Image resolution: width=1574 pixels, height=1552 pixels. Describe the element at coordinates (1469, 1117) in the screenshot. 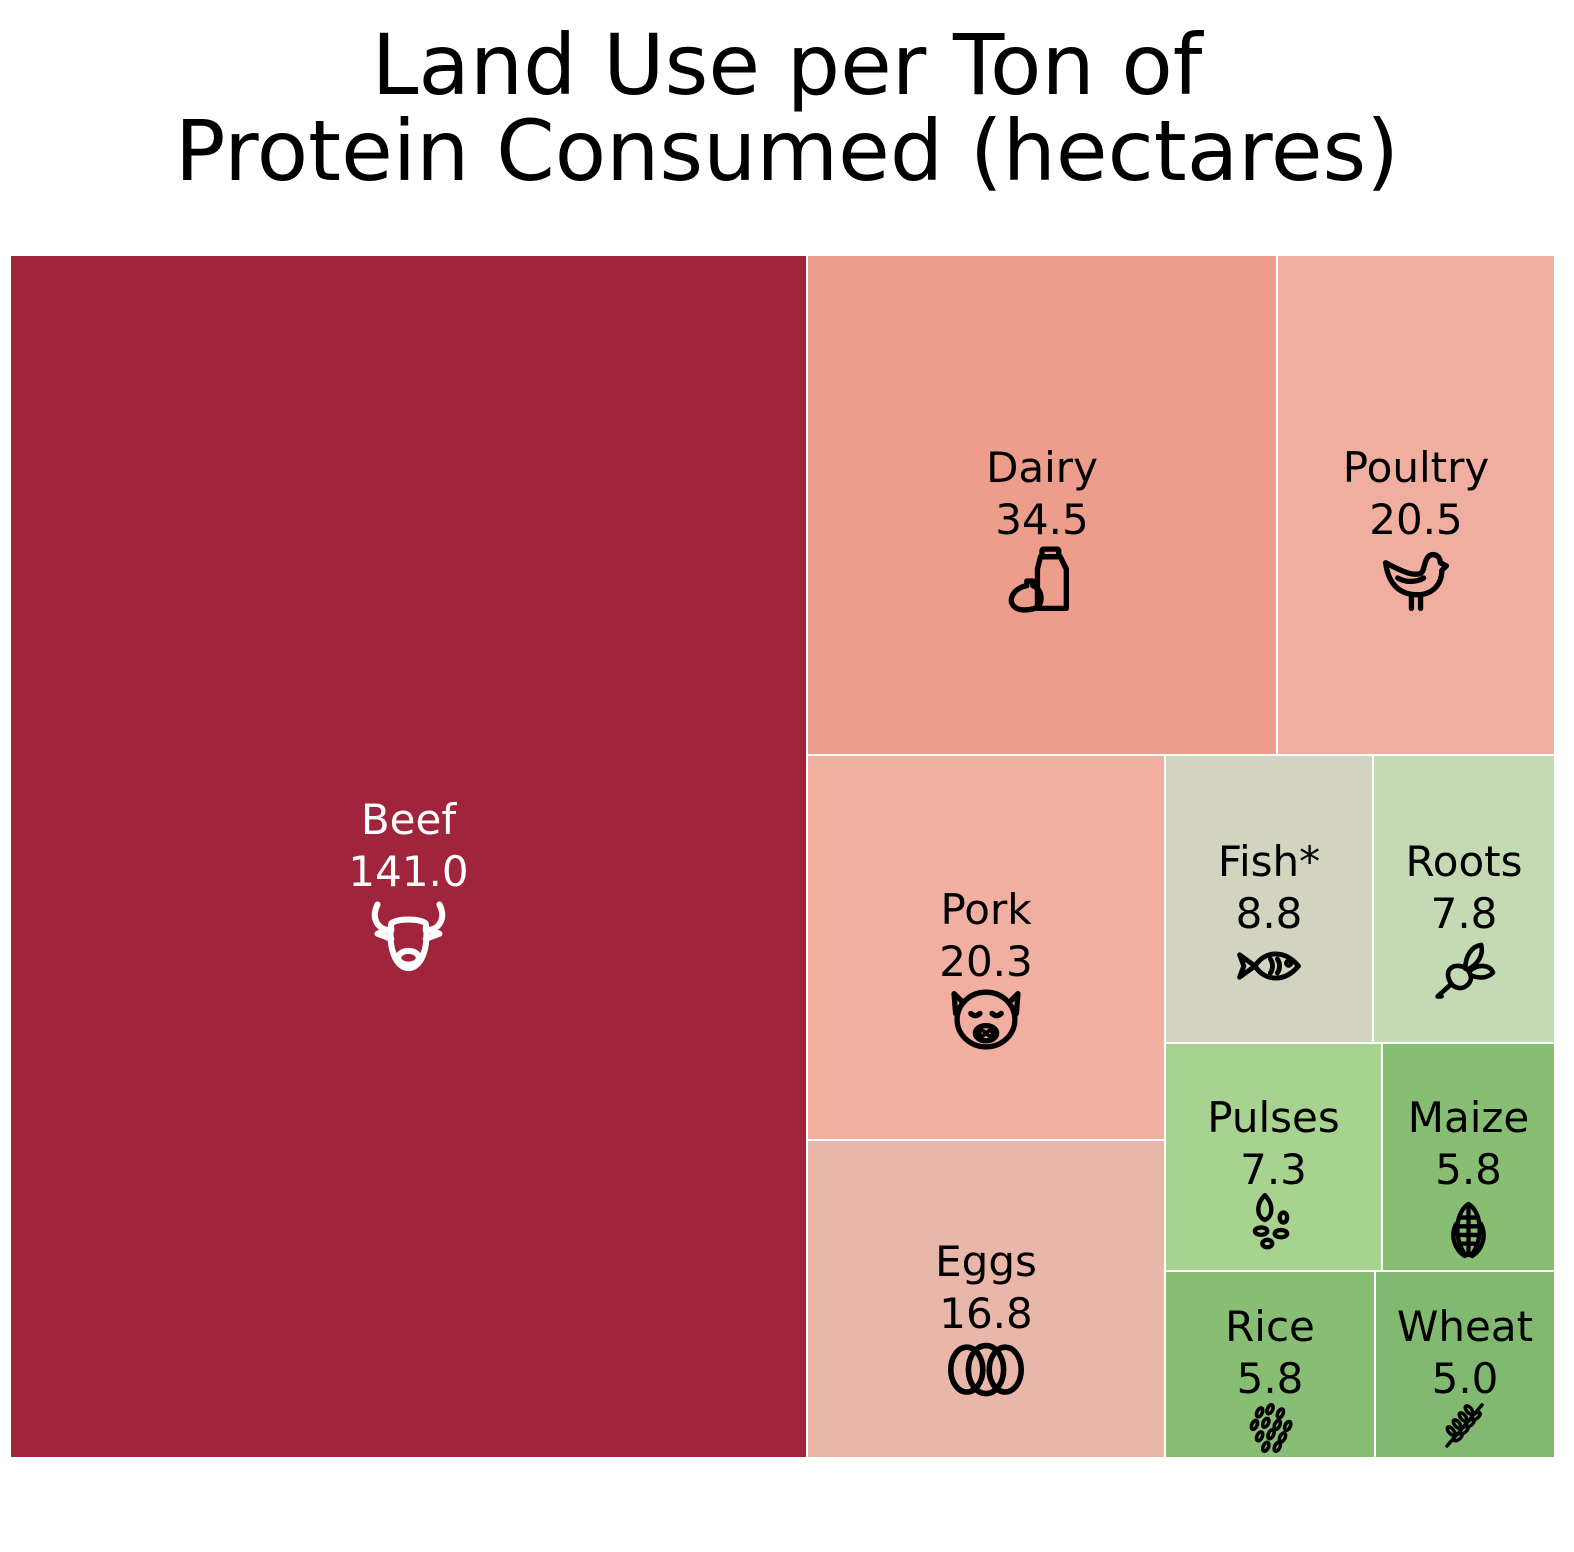

I see `treemap-label-maize: Maize` at that location.